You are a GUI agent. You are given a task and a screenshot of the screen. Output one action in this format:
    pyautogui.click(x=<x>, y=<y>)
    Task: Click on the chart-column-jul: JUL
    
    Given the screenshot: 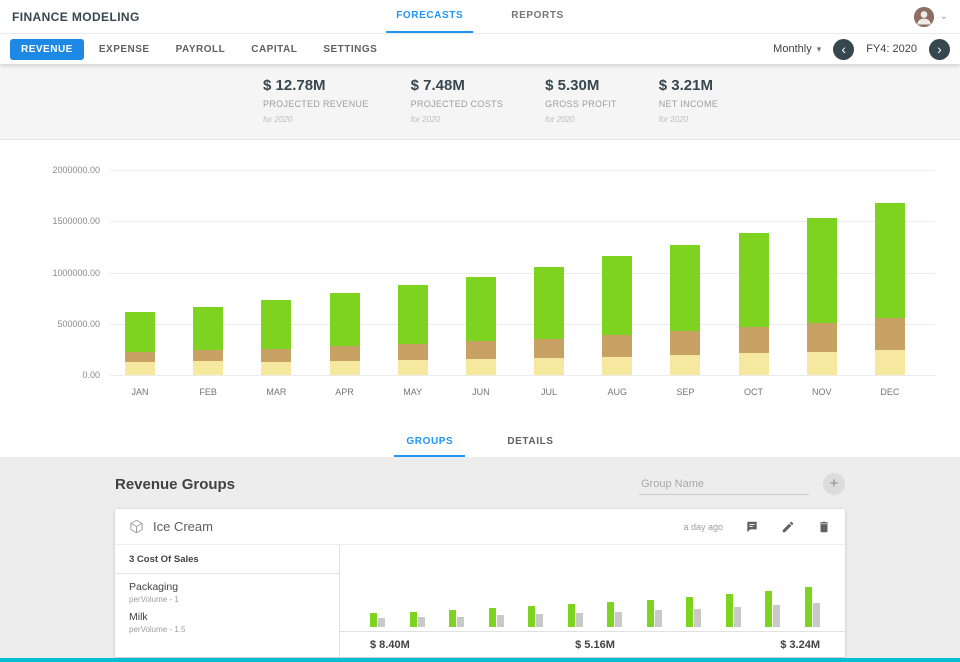 What is the action you would take?
    pyautogui.click(x=549, y=283)
    